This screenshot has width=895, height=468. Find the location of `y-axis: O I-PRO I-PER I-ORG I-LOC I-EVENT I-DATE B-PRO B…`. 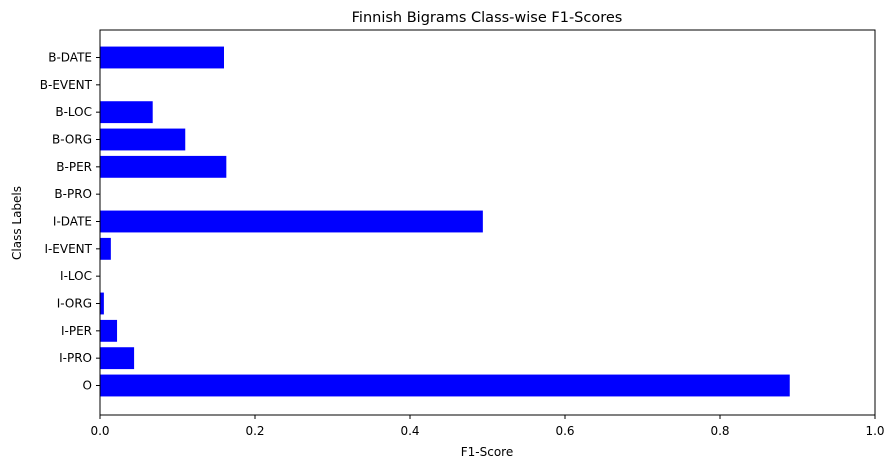

y-axis: O I-PRO I-PER I-ORG I-LOC I-EVENT I-DATE B-PRO B… is located at coordinates (70, 222).